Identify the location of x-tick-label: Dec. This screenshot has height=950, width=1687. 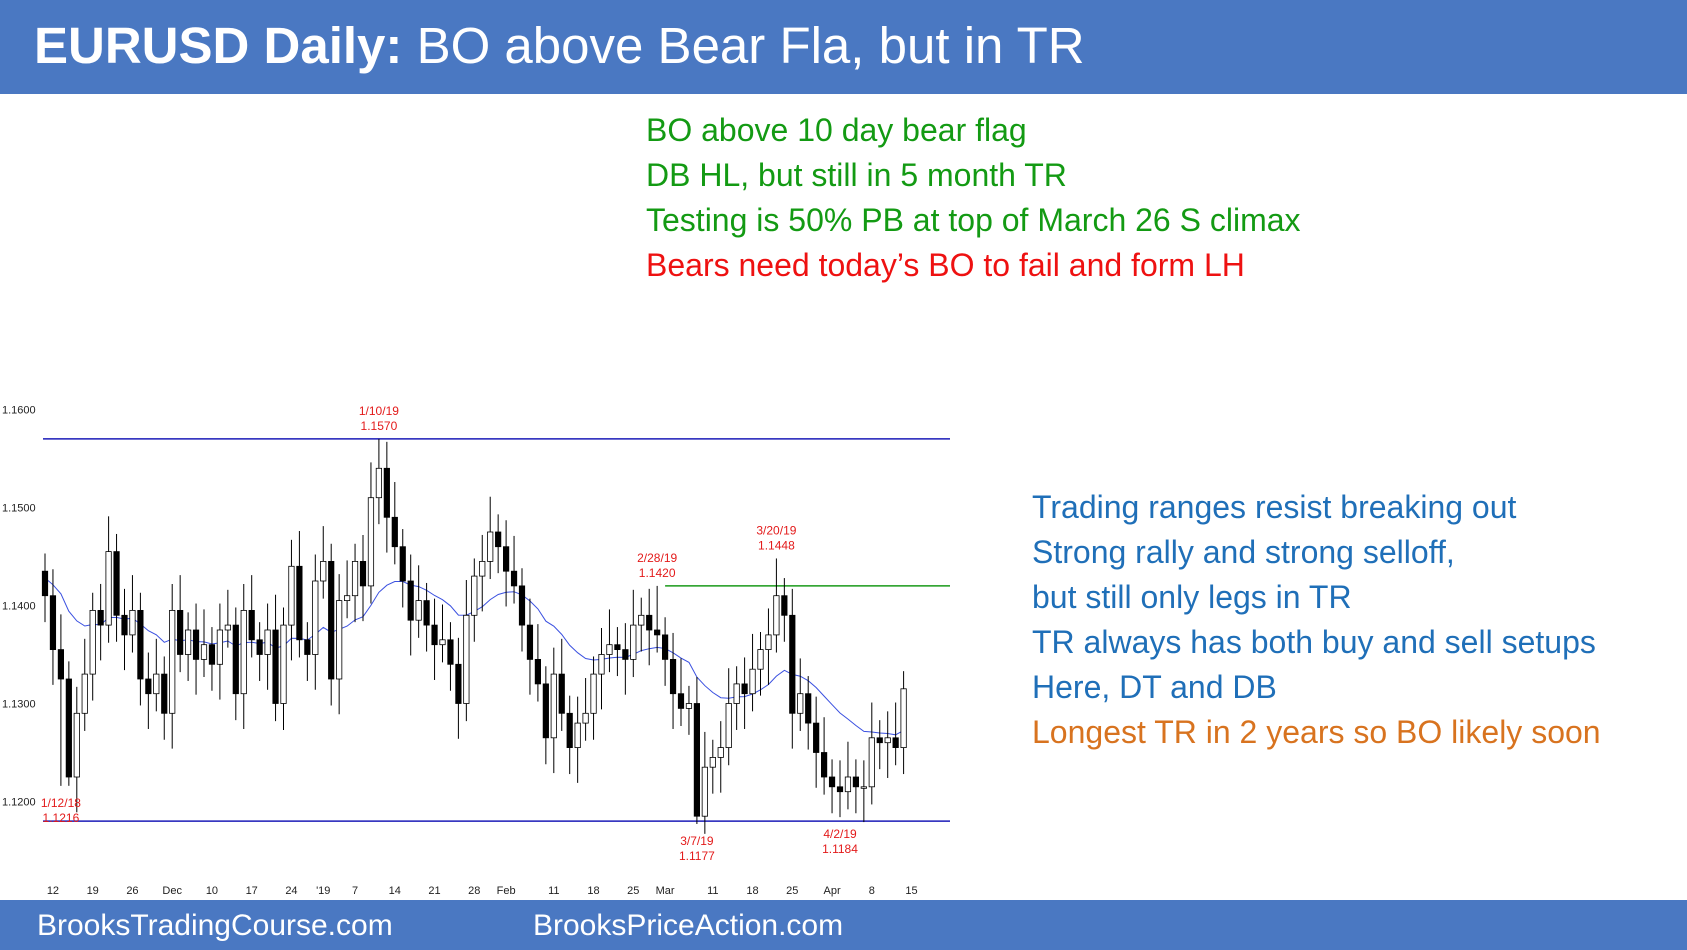
(172, 891).